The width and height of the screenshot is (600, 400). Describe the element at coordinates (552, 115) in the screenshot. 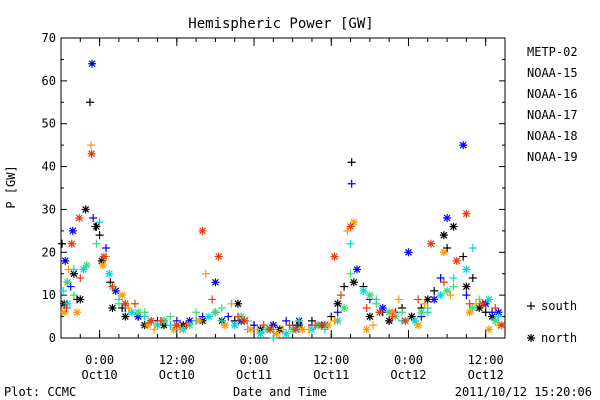

I see `legend-entry: NOAA-17` at that location.